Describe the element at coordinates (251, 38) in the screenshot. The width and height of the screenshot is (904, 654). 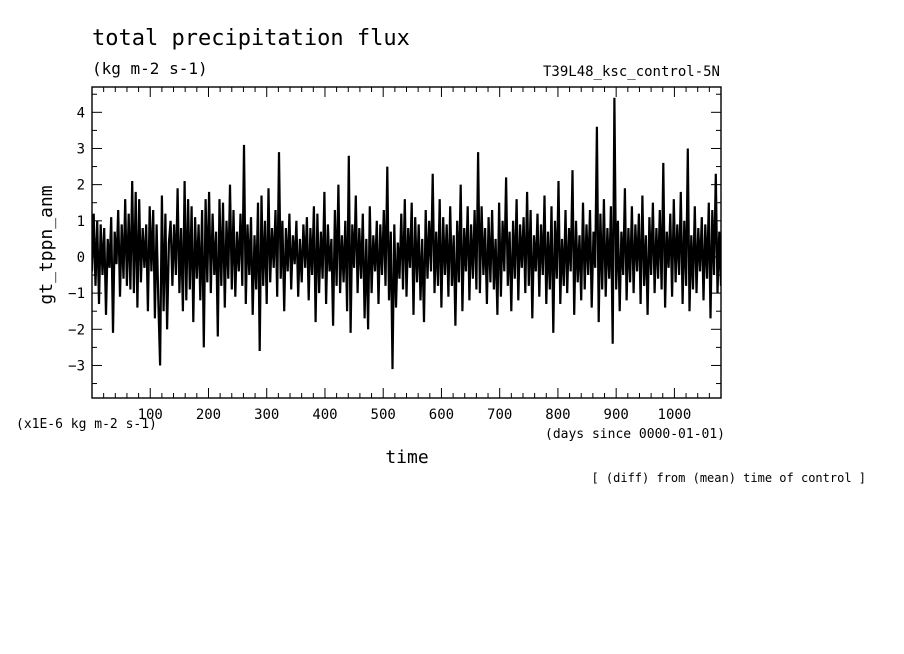
I see `chart-title: total precipitation flux` at that location.